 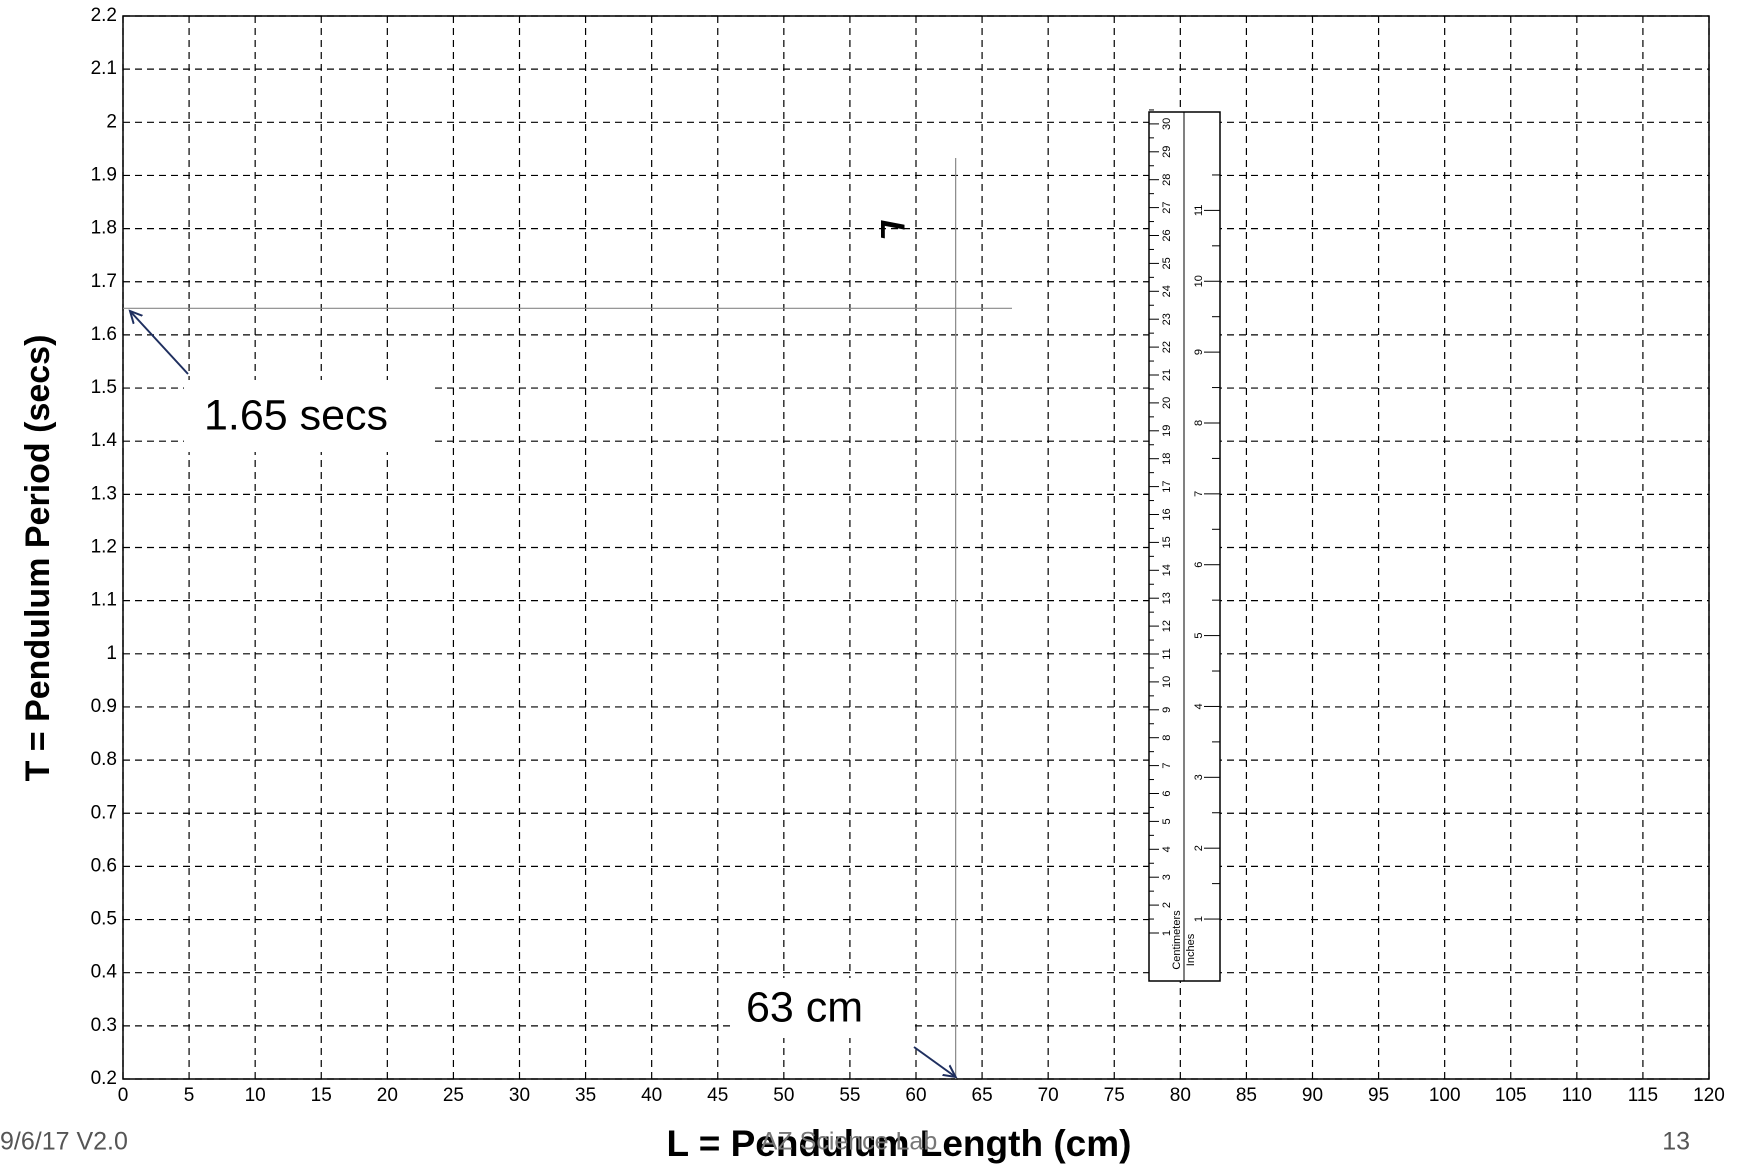 What do you see at coordinates (1199, 636) in the screenshot?
I see `ruler-inch-label: 5` at bounding box center [1199, 636].